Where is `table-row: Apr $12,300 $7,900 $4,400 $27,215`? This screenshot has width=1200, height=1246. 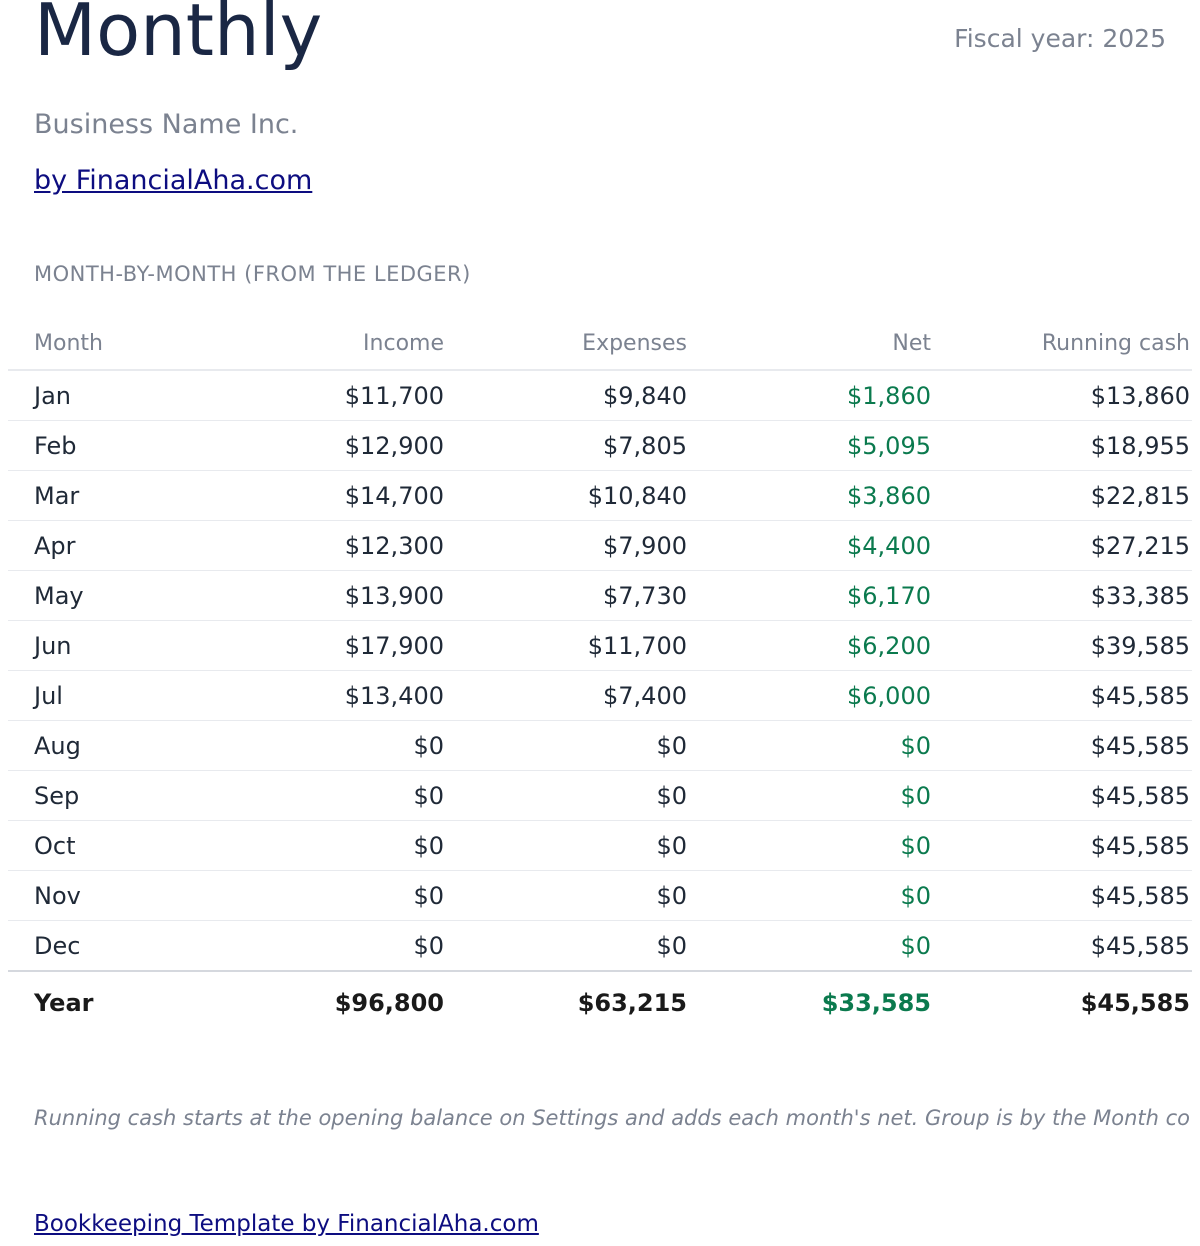 table-row: Apr $12,300 $7,900 $4,400 $27,215 is located at coordinates (600, 545).